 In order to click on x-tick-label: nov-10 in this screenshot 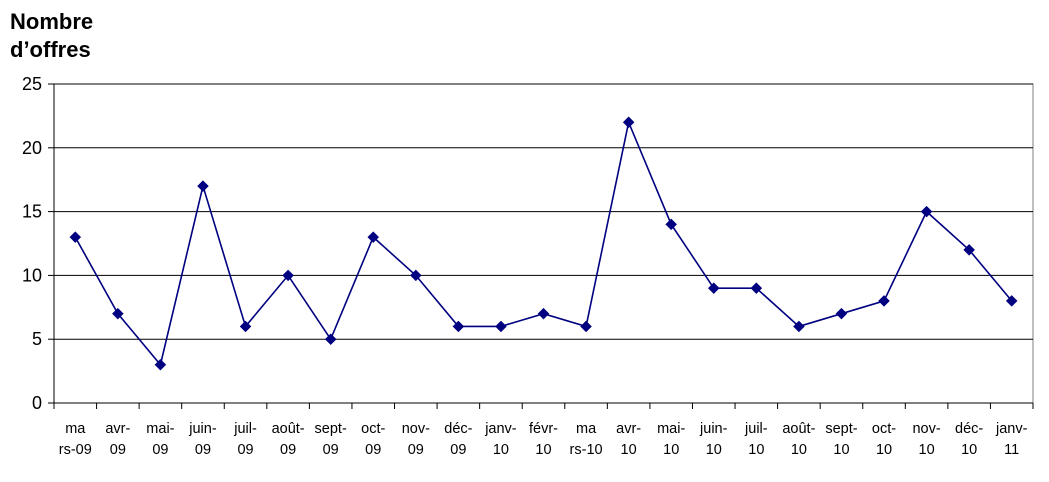, I will do `click(926, 439)`.